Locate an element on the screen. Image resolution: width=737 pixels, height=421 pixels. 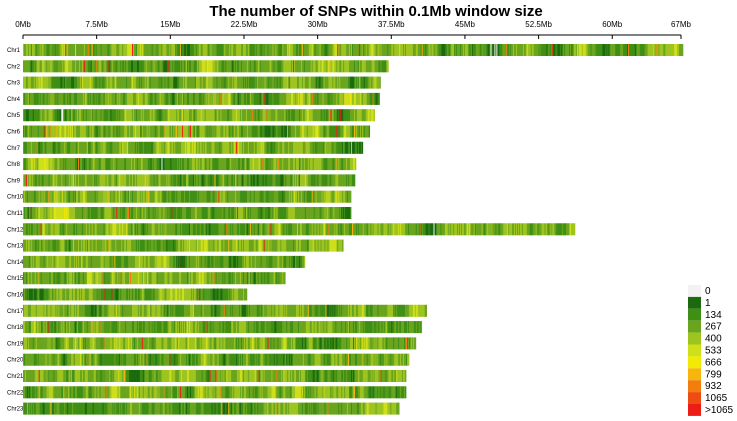
x-tick-label: 60Mb is located at coordinates (612, 24).